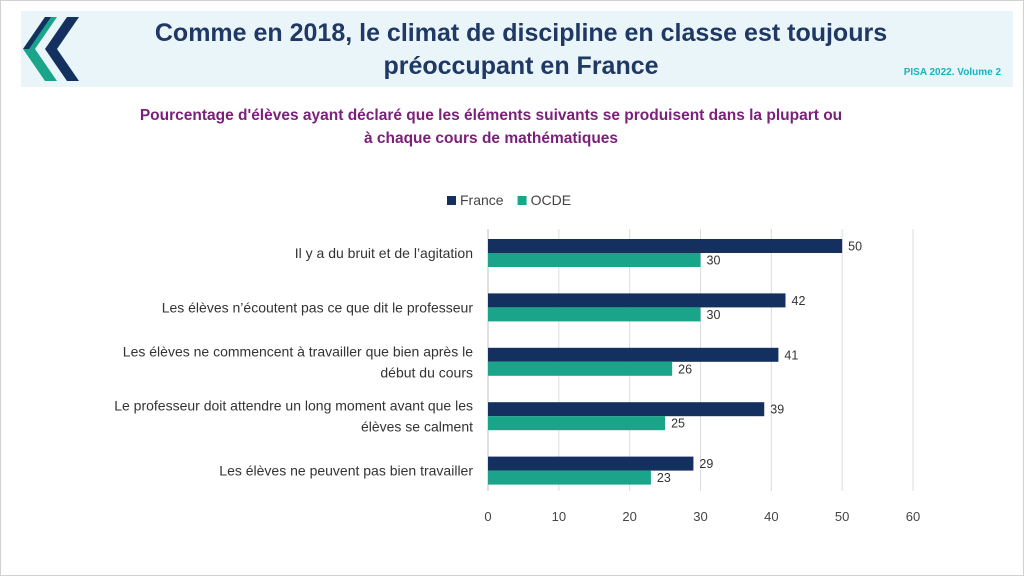 Image resolution: width=1024 pixels, height=576 pixels. What do you see at coordinates (417, 427) in the screenshot?
I see `category-label: élèves se calment` at bounding box center [417, 427].